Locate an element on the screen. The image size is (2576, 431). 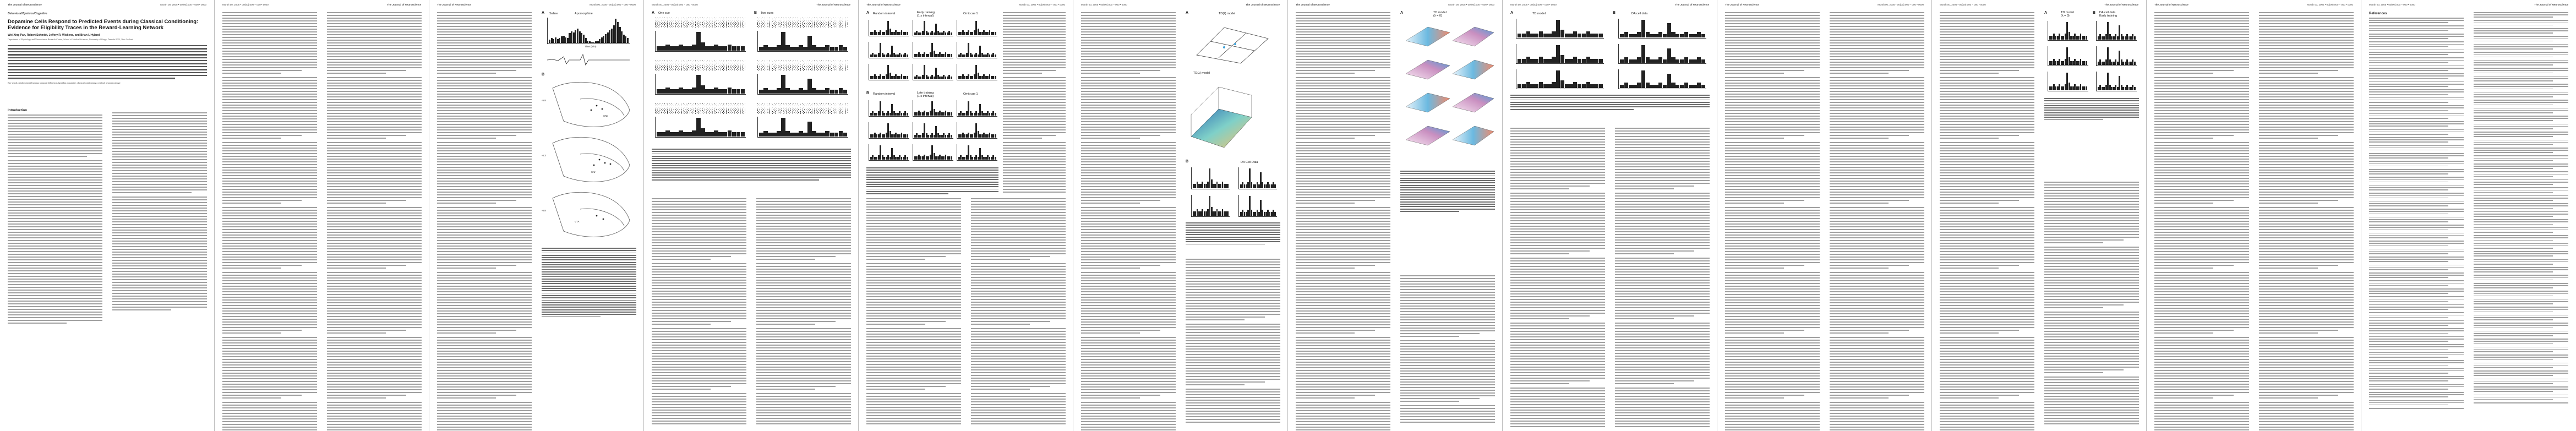
issue-line: Month 00, 2005 • 00(00):000 – 000 • 0000 is located at coordinates (1104, 4).